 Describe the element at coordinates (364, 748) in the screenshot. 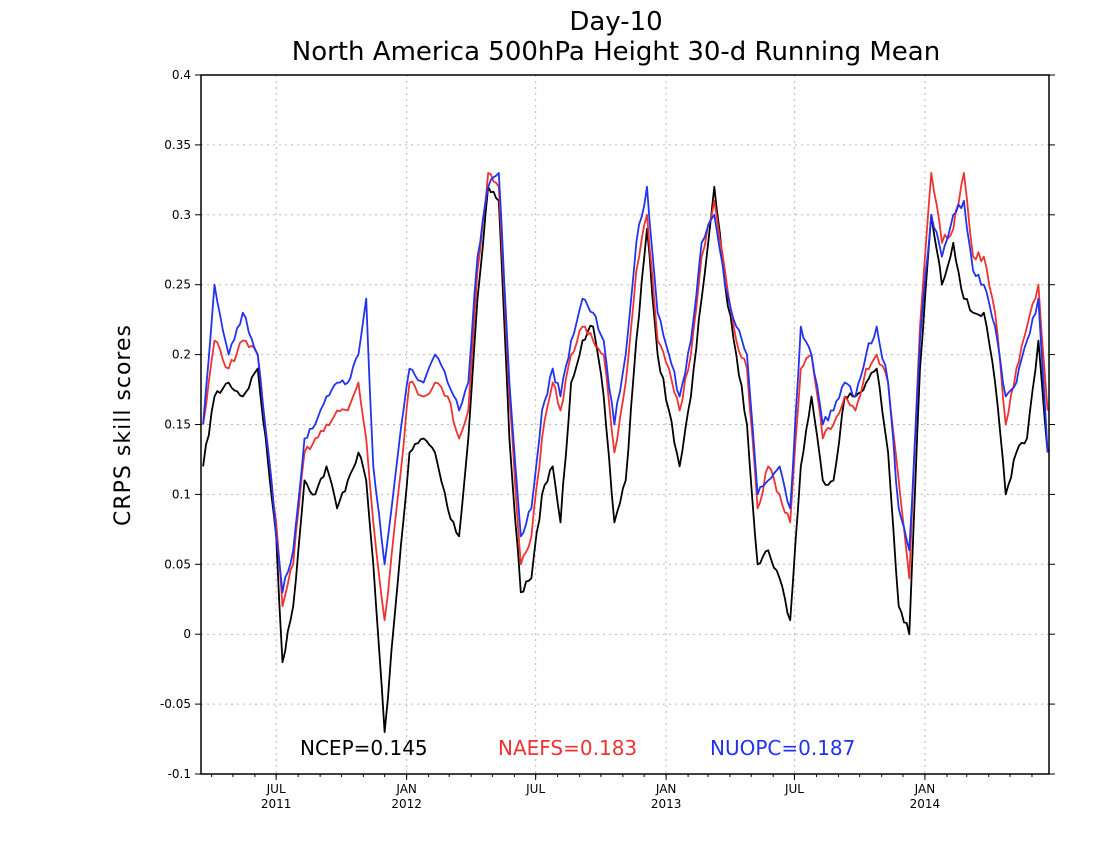

I see `legend-entry: NCEP=0.145` at that location.